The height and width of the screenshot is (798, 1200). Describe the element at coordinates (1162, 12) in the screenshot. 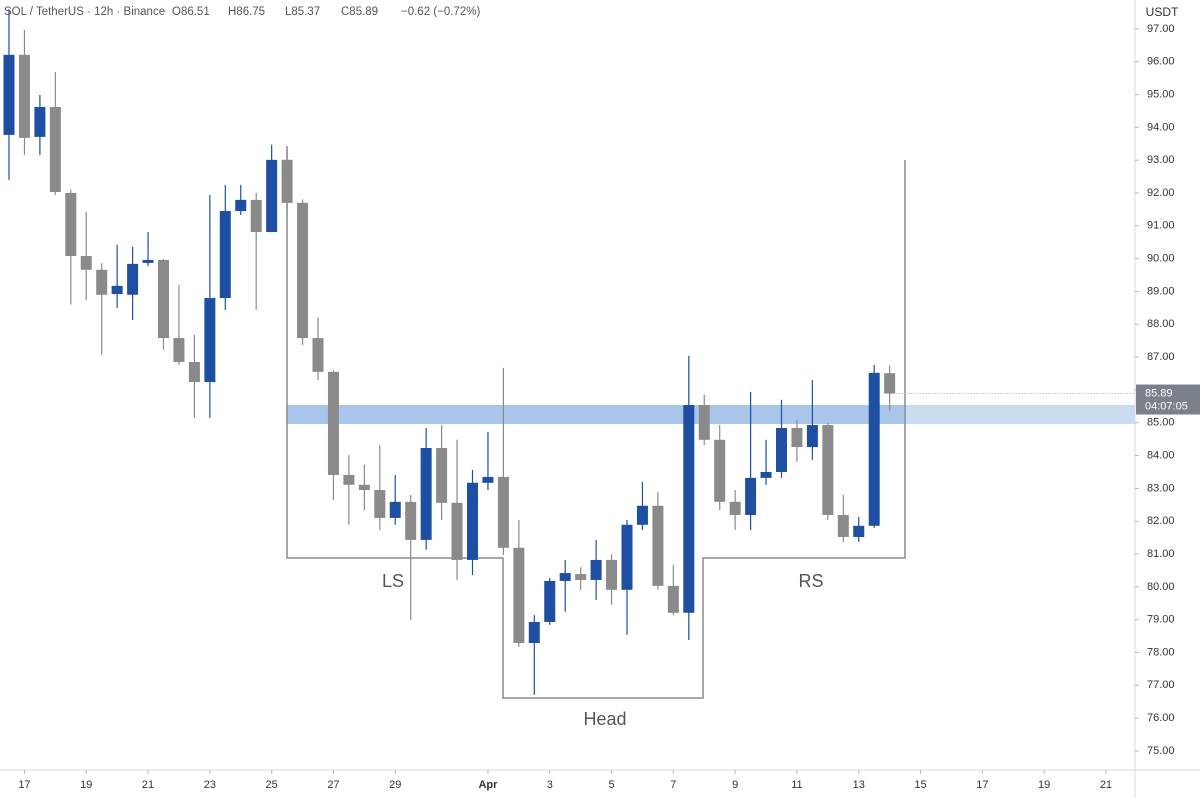

I see `currency-label: USDT` at that location.